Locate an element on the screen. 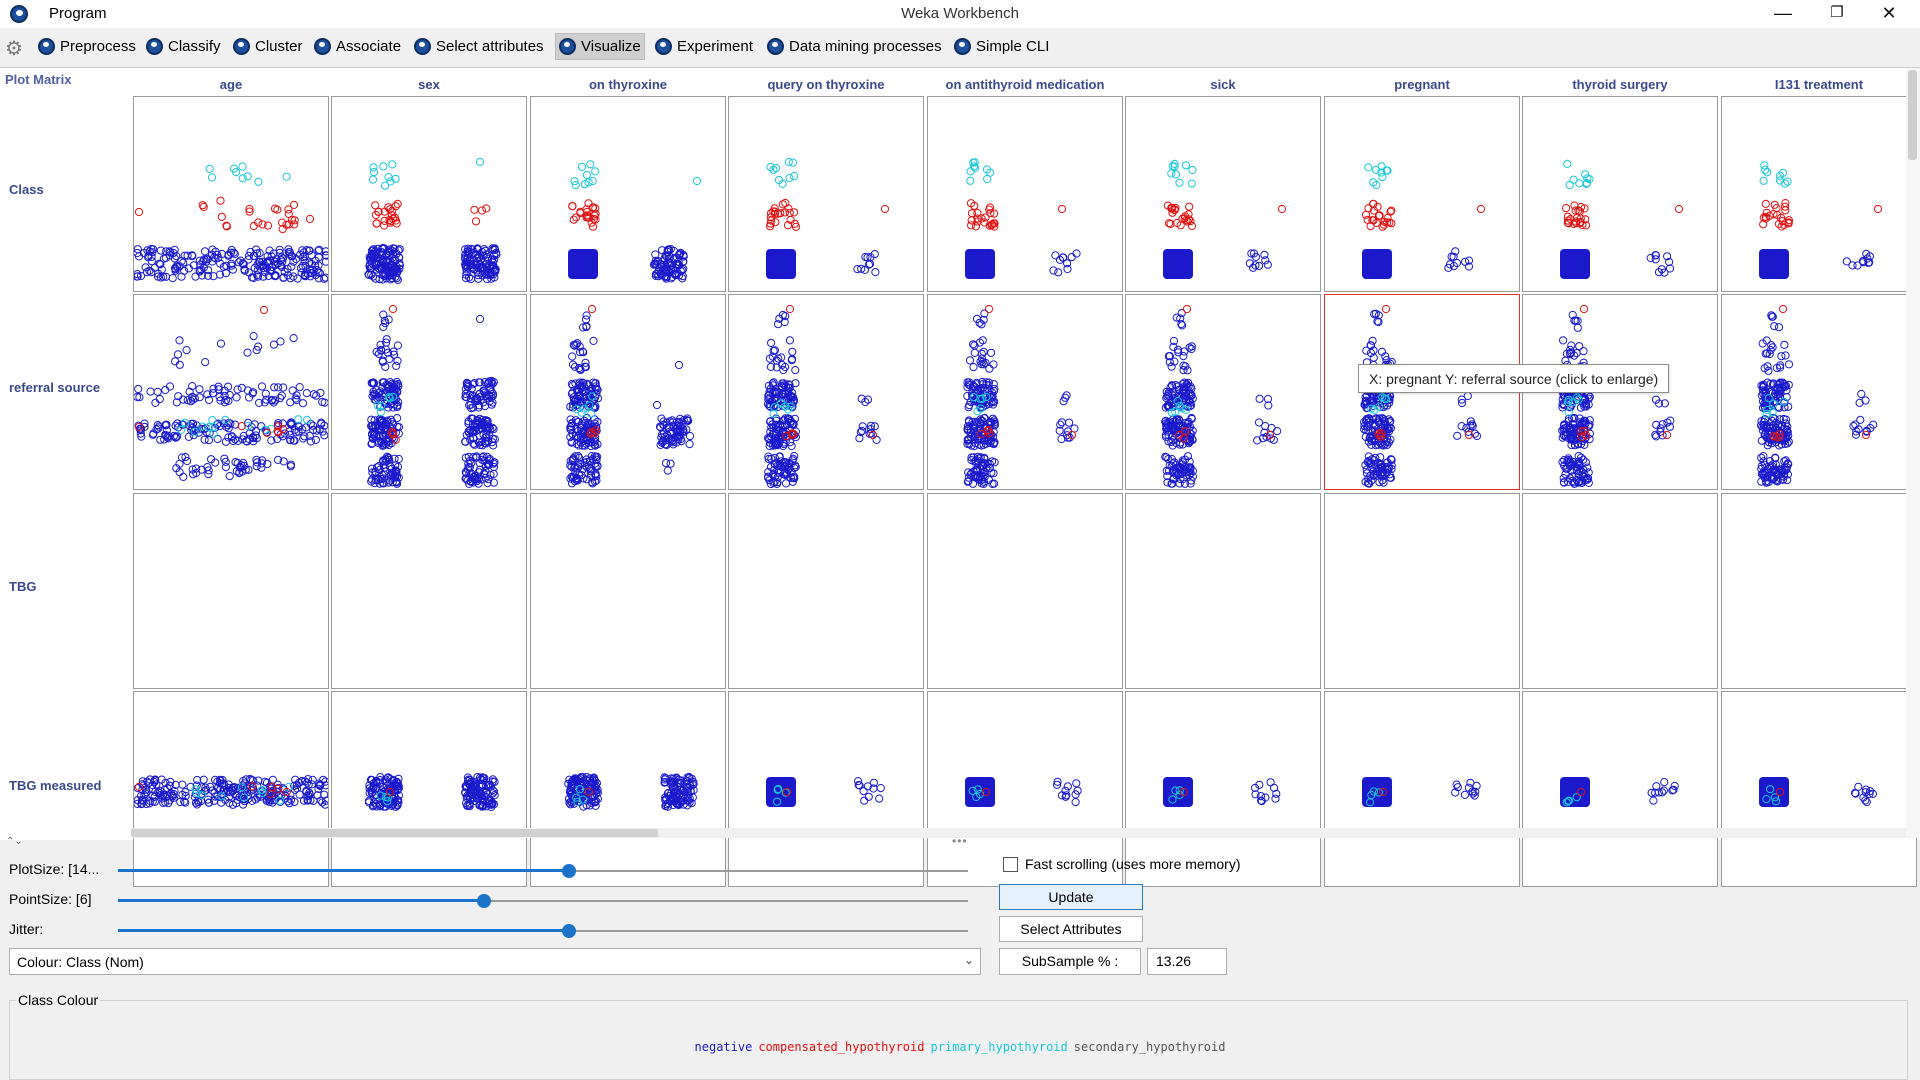 This screenshot has width=1920, height=1080. maximize-button: ❐ is located at coordinates (1837, 12).